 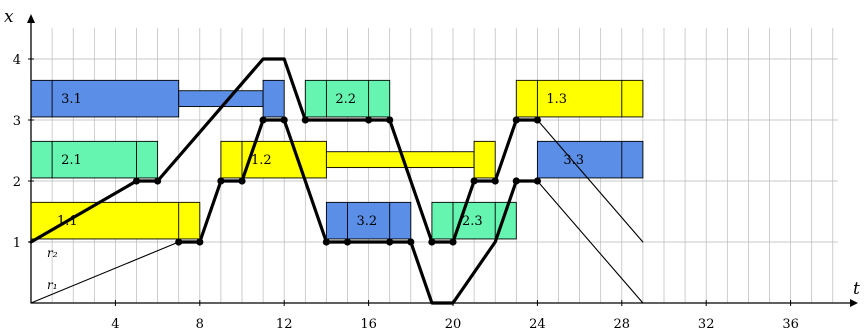 What do you see at coordinates (622, 324) in the screenshot?
I see `x-tick-label: 28` at bounding box center [622, 324].